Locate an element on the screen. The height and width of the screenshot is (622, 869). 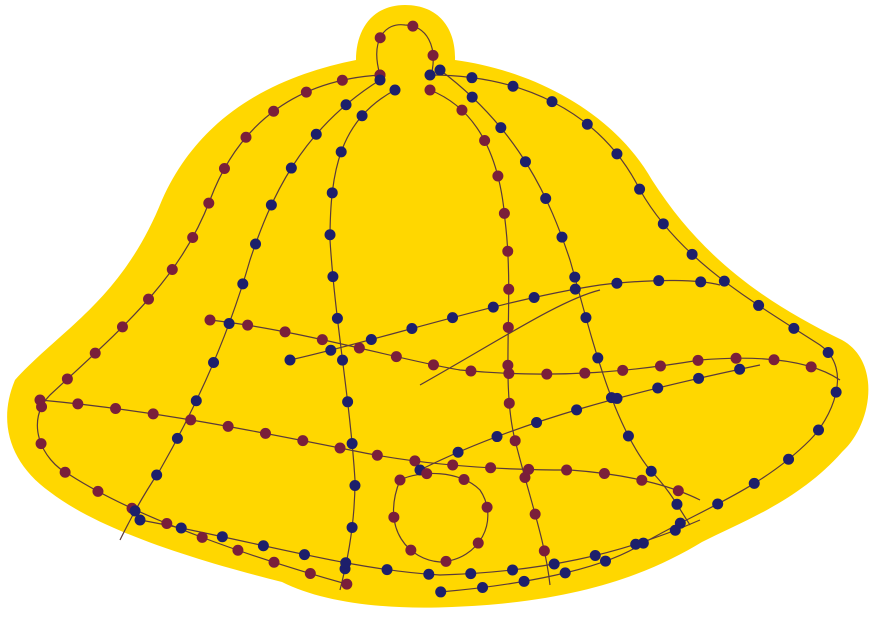
cross-band-dots is located at coordinates (370, 450).